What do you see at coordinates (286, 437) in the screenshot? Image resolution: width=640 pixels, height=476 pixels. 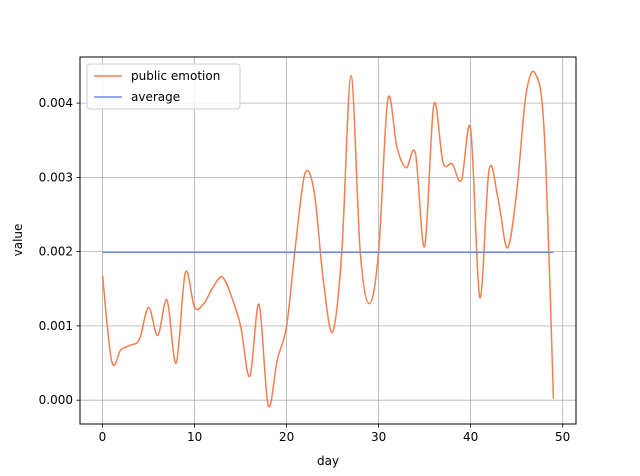 I see `x-tick-label: 20` at bounding box center [286, 437].